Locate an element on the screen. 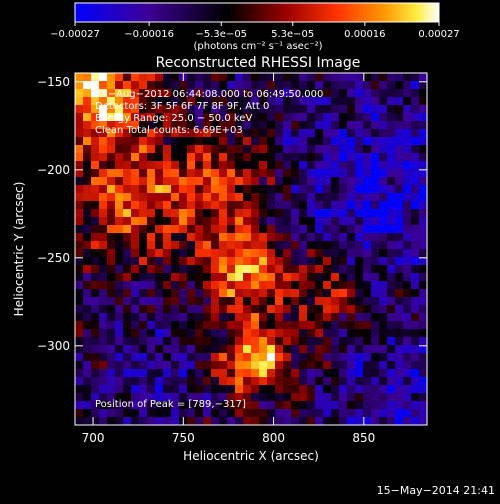 This screenshot has width=500, height=504. colorbar-tick-label: −0.00016 is located at coordinates (149, 34).